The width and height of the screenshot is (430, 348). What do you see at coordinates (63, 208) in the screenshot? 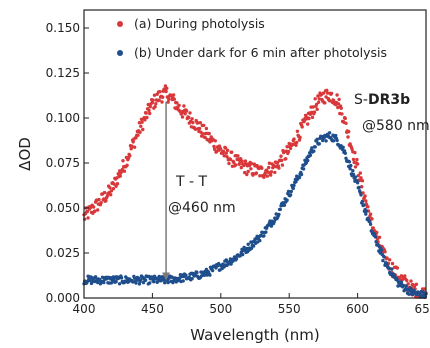
I see `y-tick-label: 0.050` at bounding box center [63, 208].